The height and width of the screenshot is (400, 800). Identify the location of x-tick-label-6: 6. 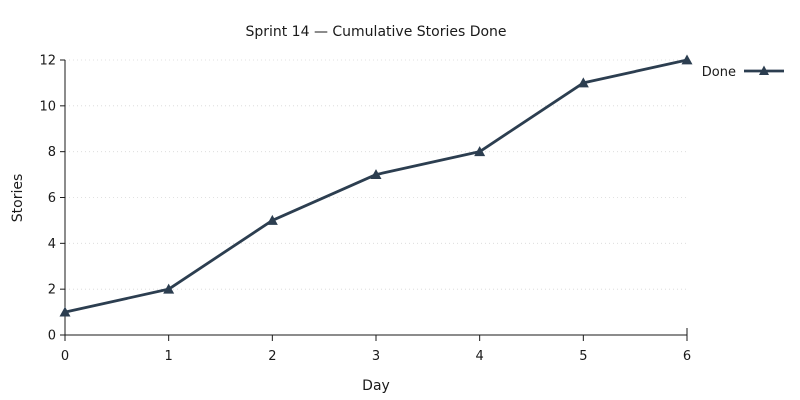
(687, 356).